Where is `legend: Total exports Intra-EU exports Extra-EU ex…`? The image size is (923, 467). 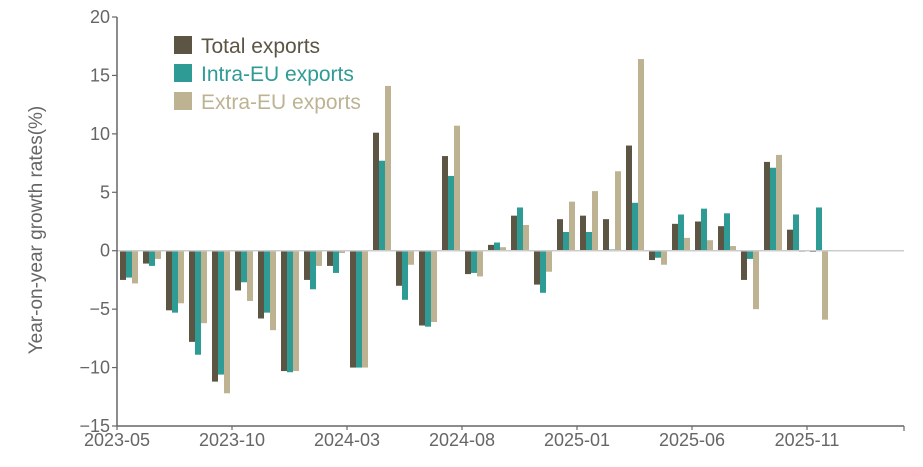 legend: Total exports Intra-EU exports Extra-EU ex… is located at coordinates (267, 74).